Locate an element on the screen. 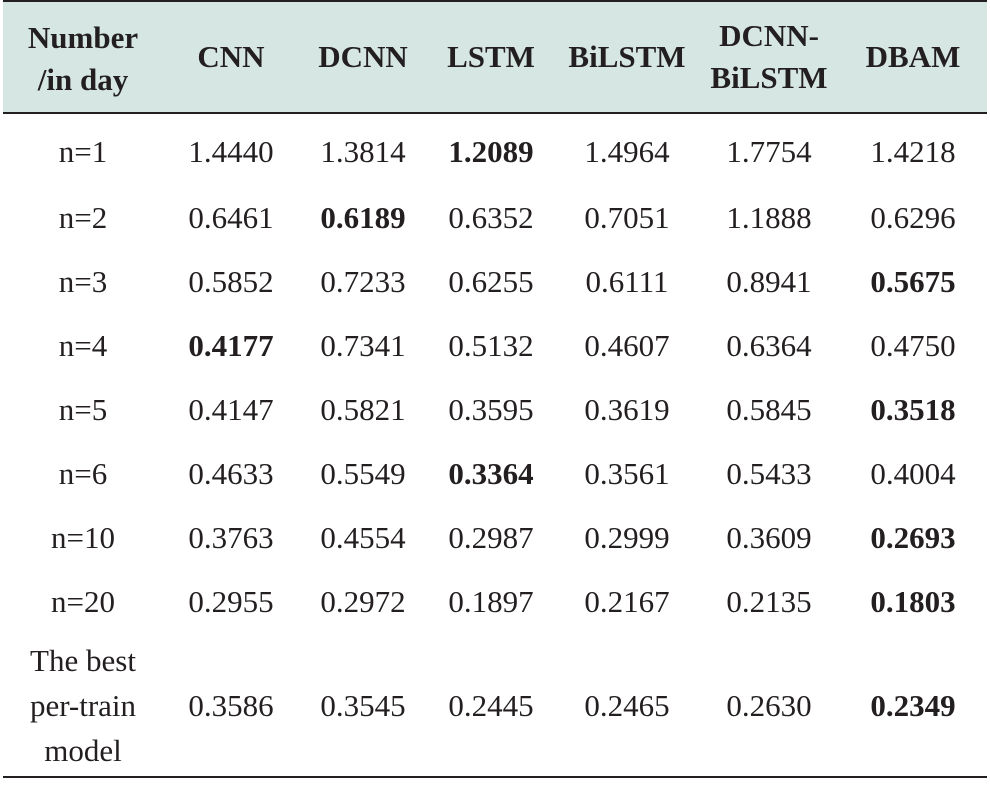 The width and height of the screenshot is (990, 795). value-cell: 0.3763 is located at coordinates (231, 537).